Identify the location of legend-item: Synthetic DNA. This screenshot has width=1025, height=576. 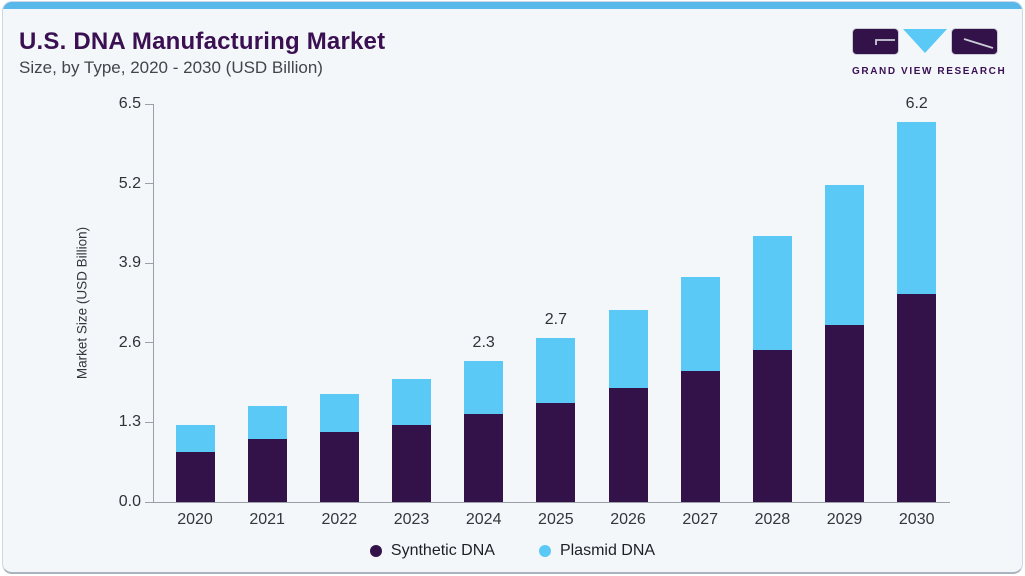
(432, 551).